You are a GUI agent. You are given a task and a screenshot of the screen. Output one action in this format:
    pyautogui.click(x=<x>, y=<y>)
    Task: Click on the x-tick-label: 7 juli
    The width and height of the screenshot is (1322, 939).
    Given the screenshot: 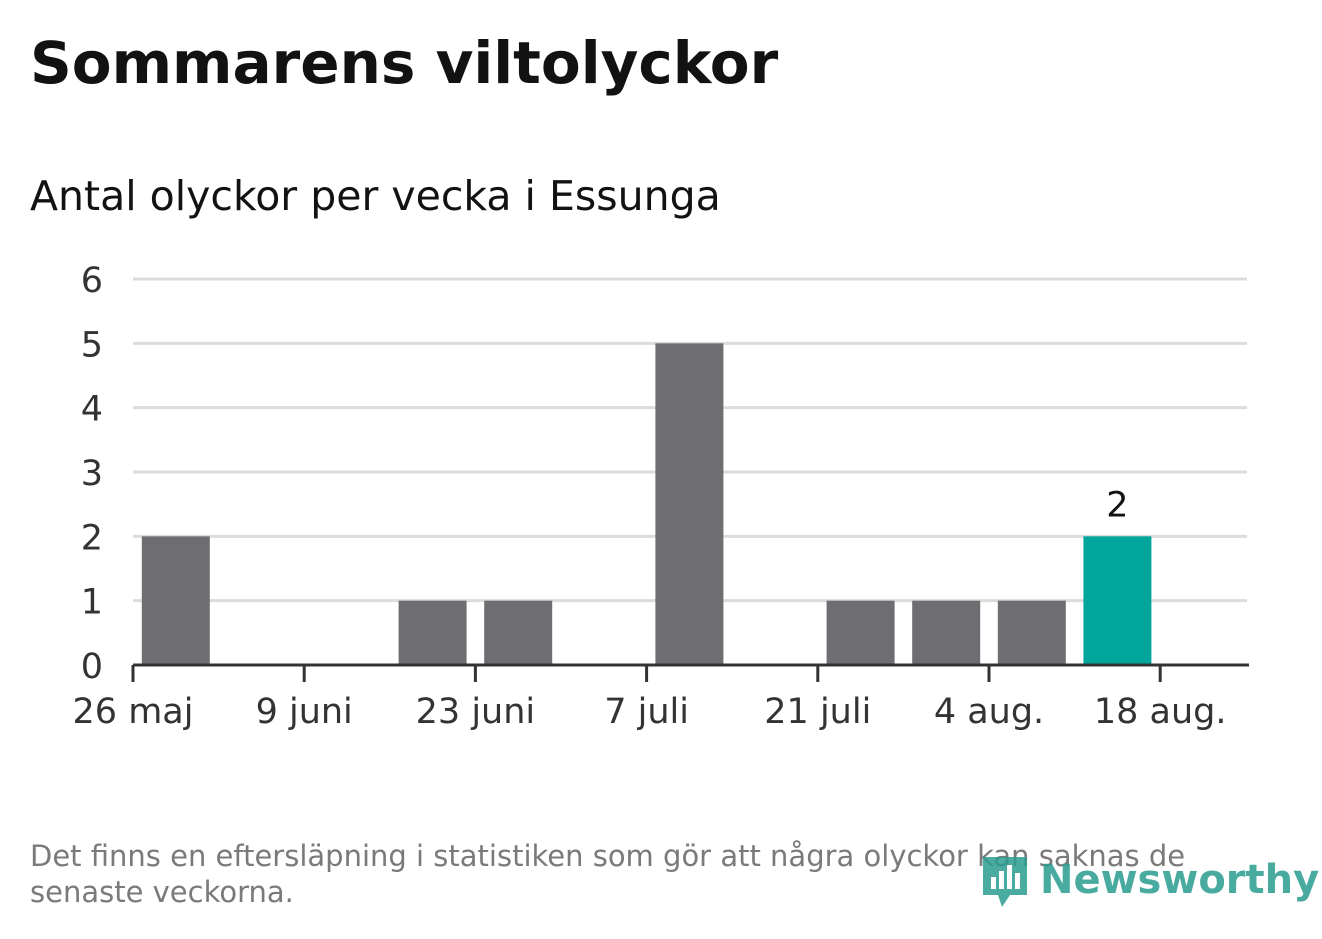 What is the action you would take?
    pyautogui.click(x=646, y=712)
    